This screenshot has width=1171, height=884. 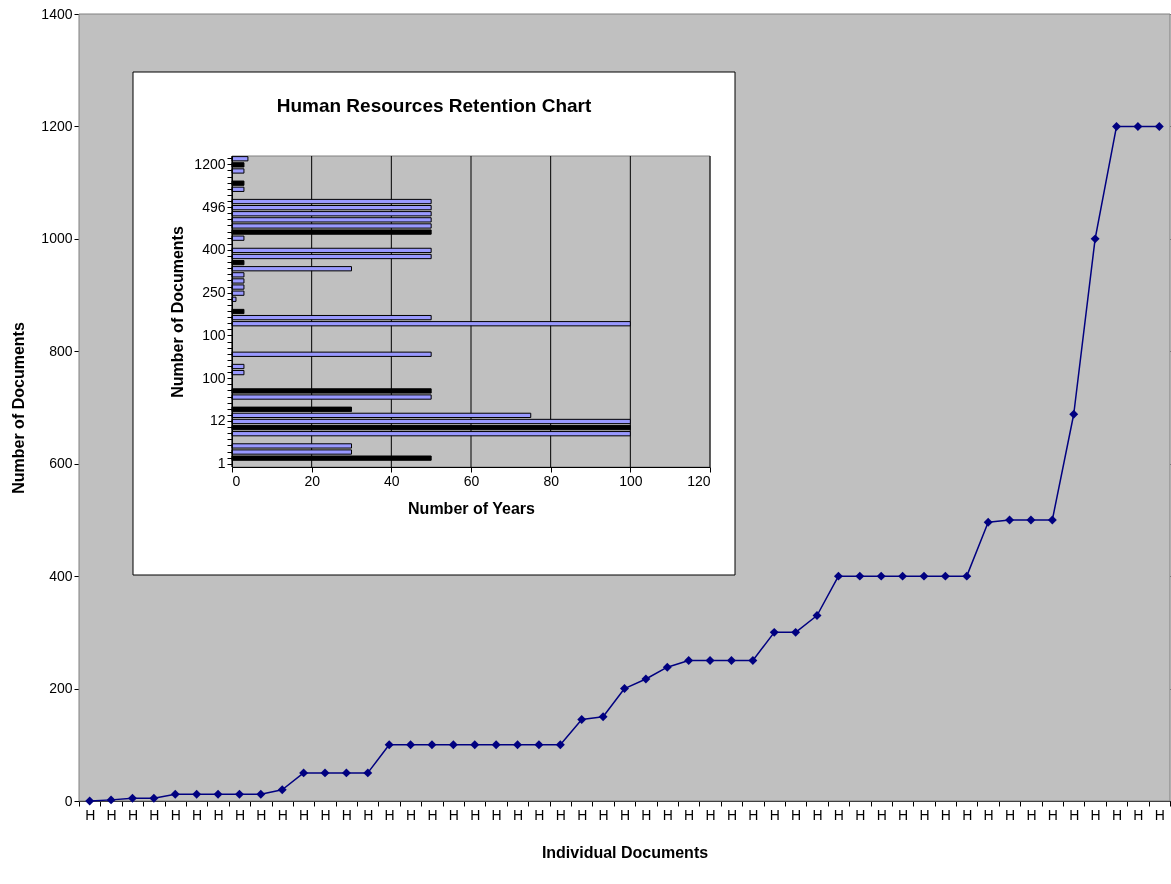 What do you see at coordinates (57, 13) in the screenshot?
I see `y-tick-label: 1400` at bounding box center [57, 13].